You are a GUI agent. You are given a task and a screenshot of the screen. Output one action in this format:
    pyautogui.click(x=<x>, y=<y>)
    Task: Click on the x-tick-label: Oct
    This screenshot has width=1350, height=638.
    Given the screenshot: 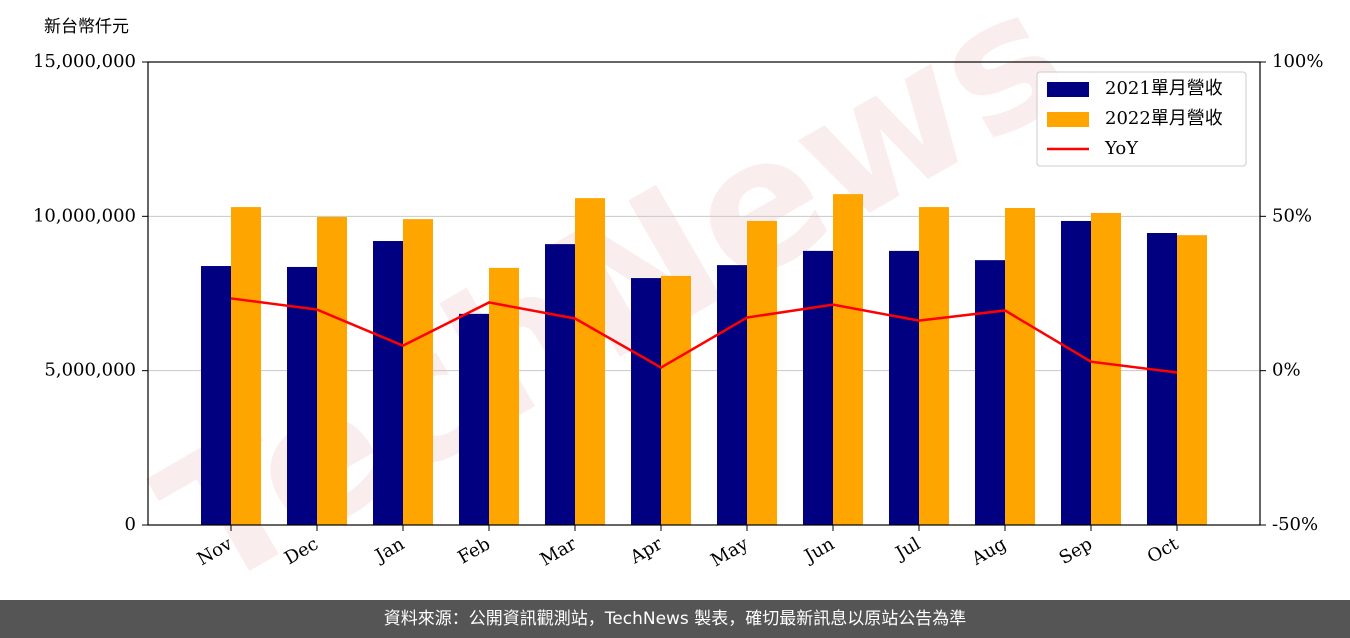 What is the action you would take?
    pyautogui.click(x=1163, y=550)
    